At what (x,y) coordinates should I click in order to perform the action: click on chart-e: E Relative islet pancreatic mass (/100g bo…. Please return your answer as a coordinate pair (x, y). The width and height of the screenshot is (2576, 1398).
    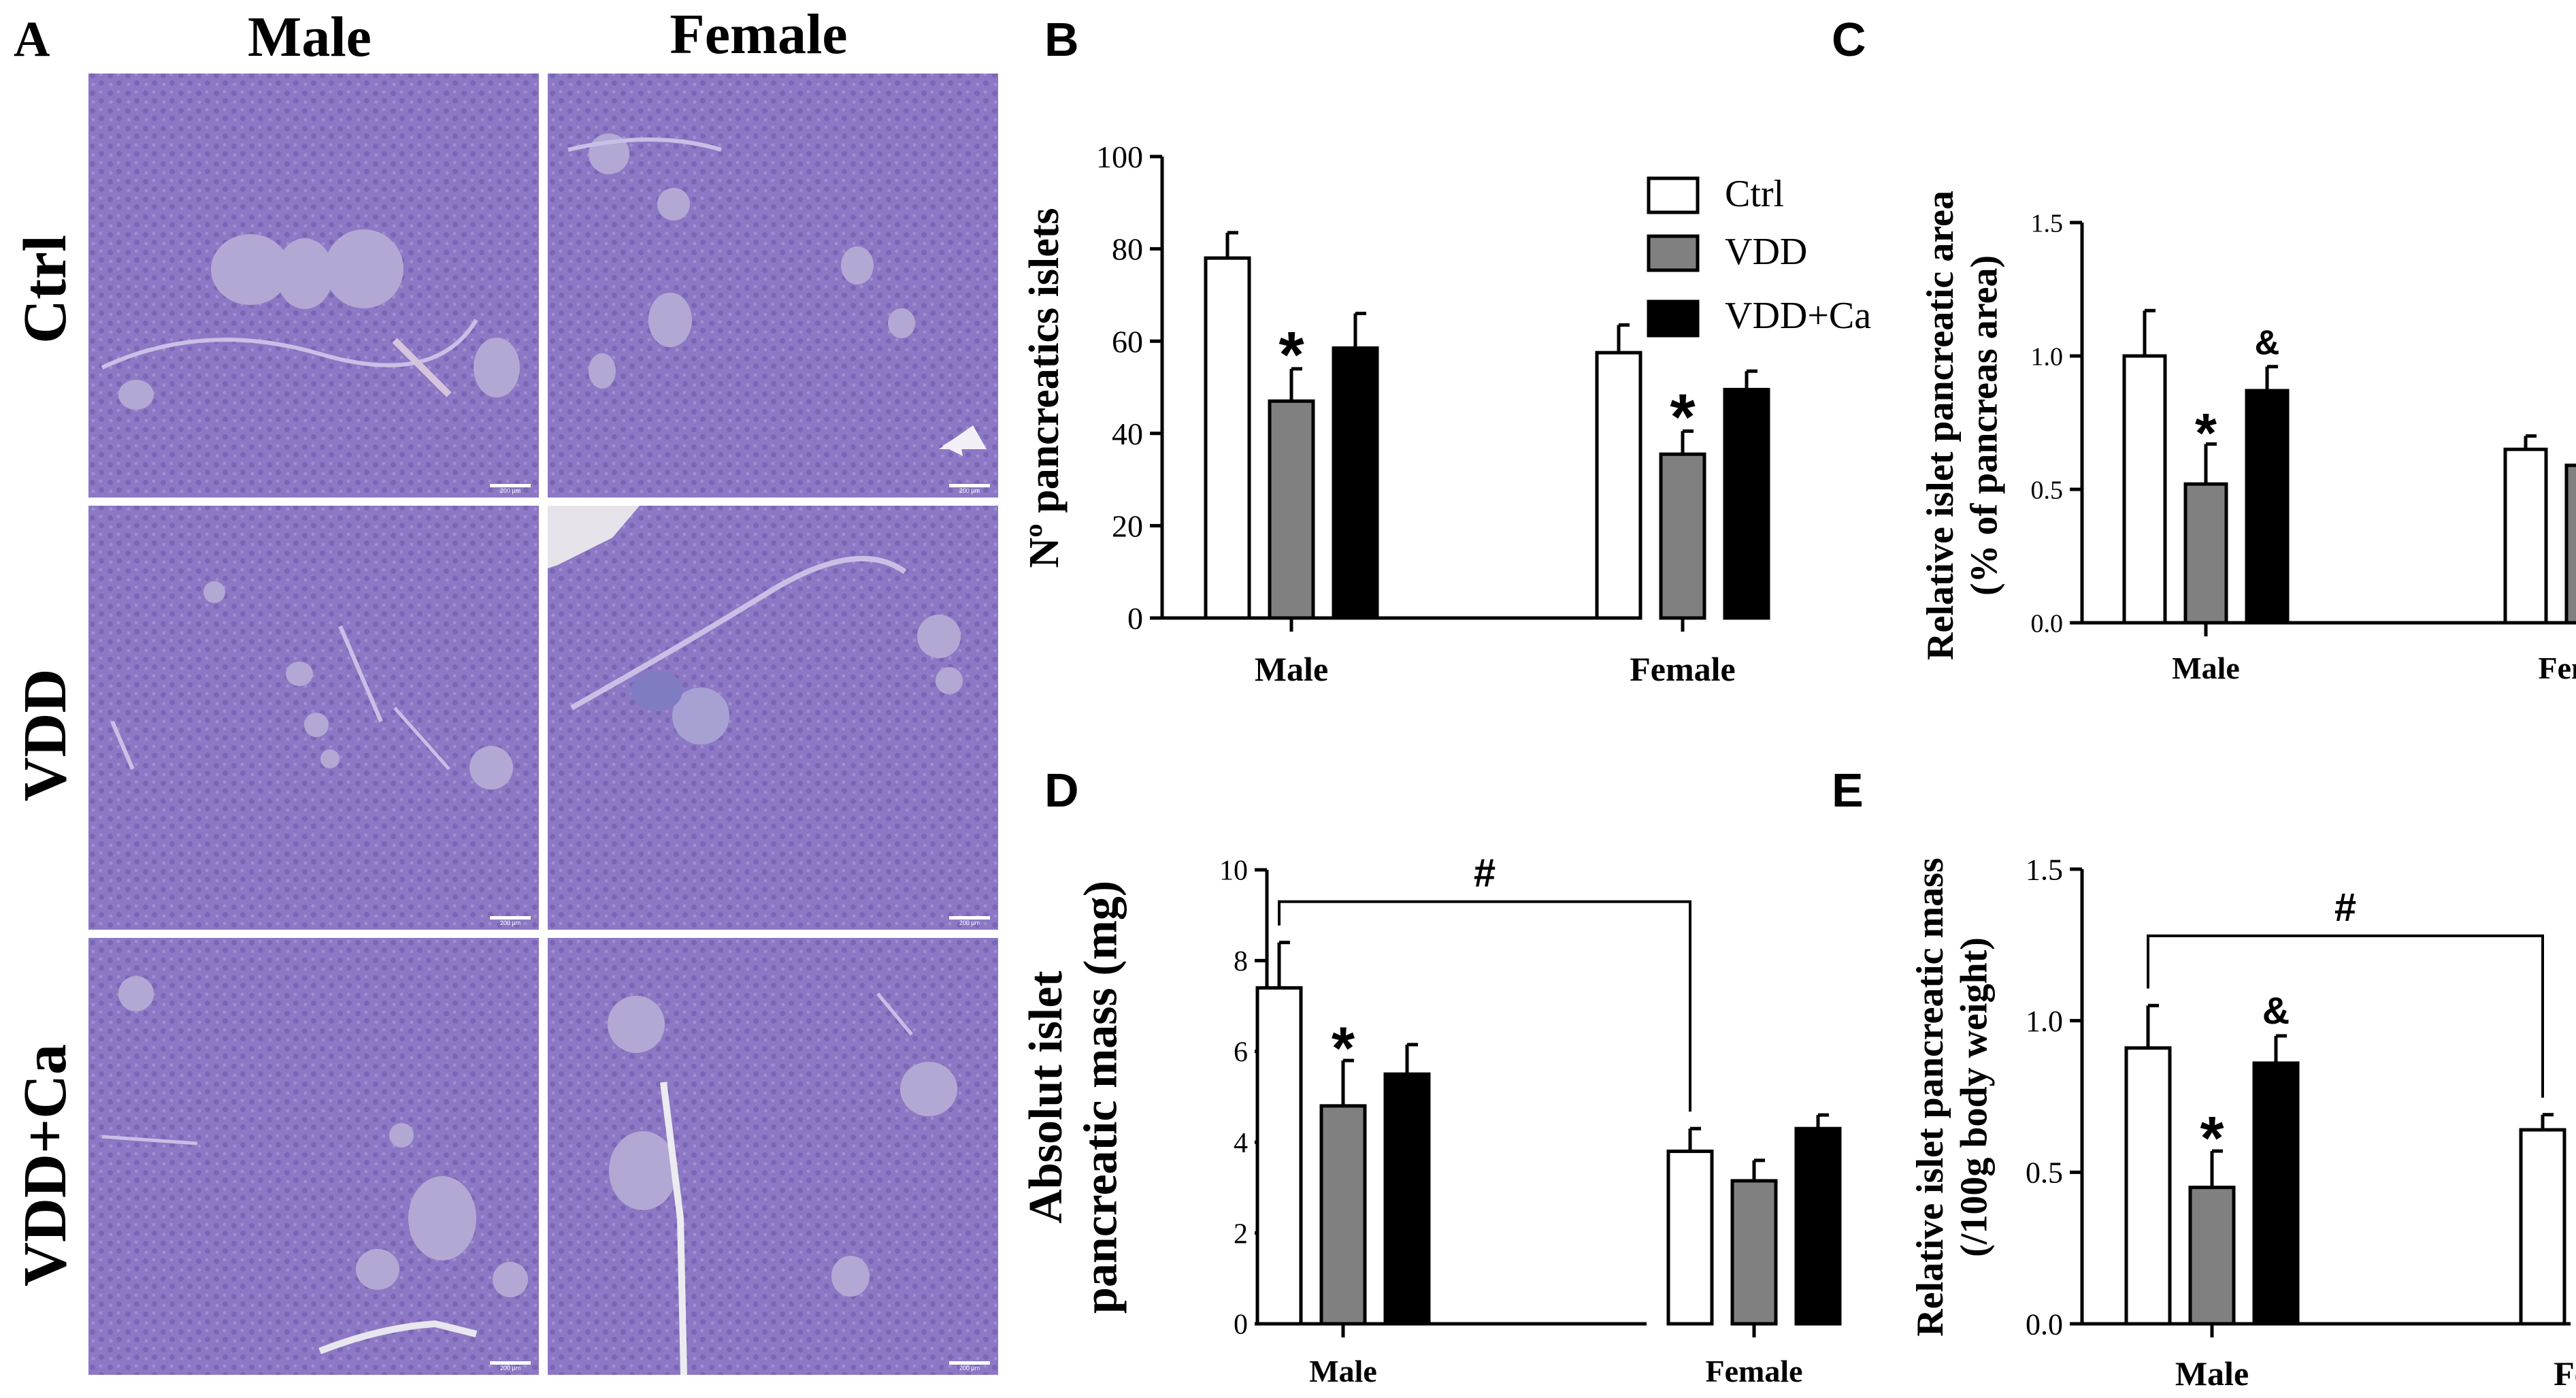
    Looking at the image, I should click on (2204, 1078).